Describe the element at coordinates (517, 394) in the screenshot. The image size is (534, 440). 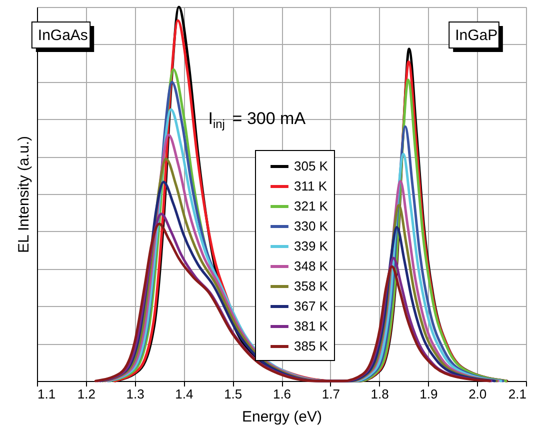
I see `x-tick-label: 2.1` at that location.